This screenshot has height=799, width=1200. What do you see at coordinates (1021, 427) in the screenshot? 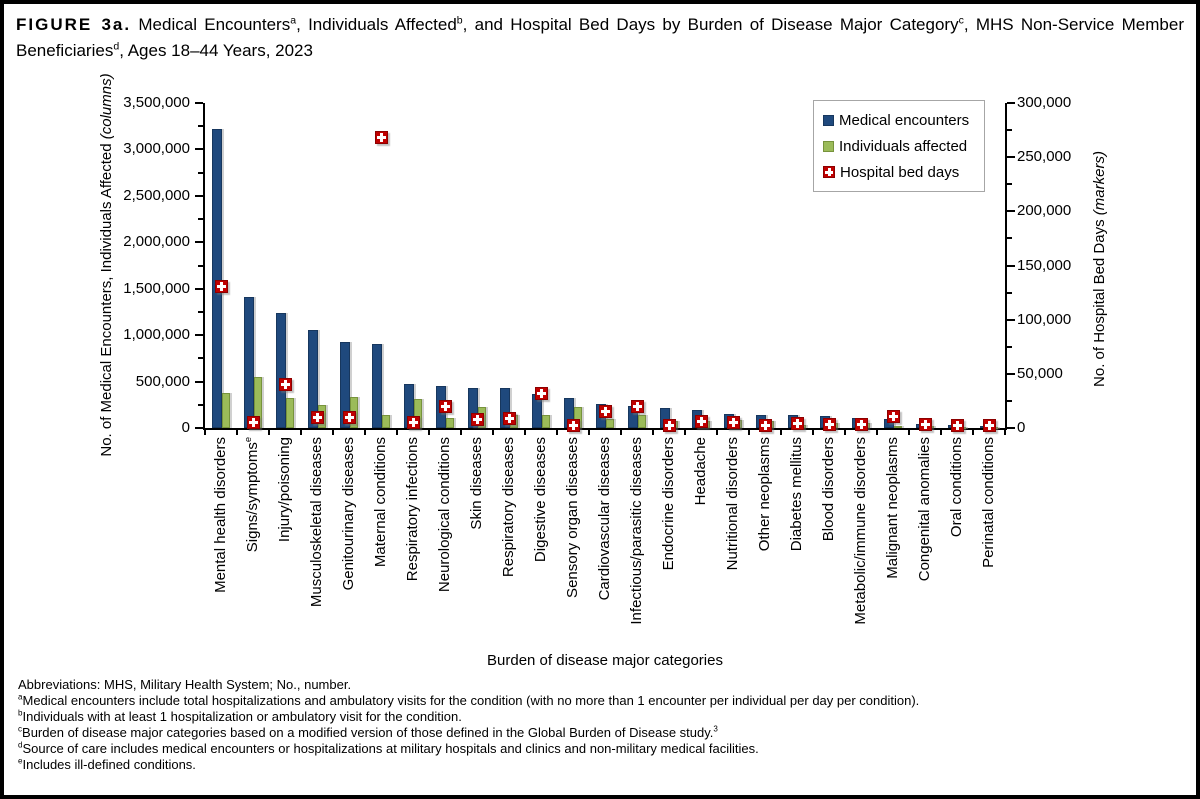
I see `y-axis-tick-label: 0` at bounding box center [1021, 427].